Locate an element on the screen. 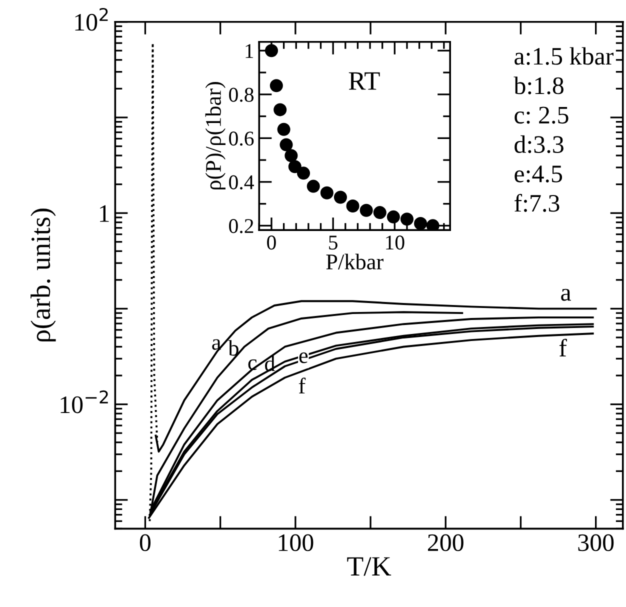 This screenshot has width=626, height=607. legend-label: f is located at coordinates (563, 347).